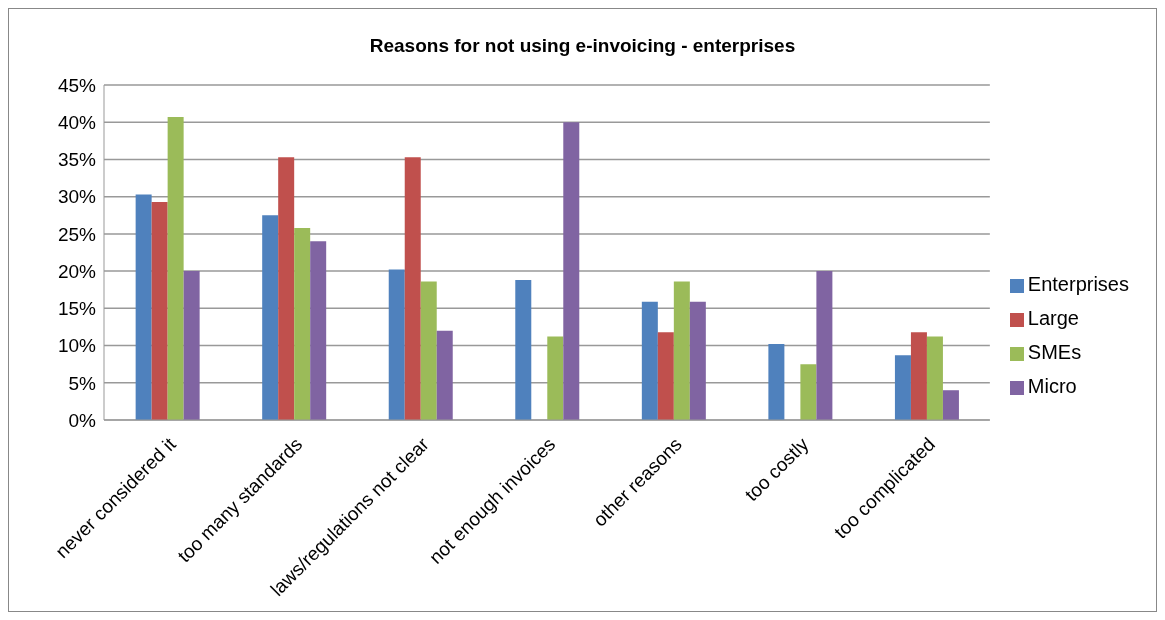  I want to click on y-tick-label: 30%, so click(77, 197).